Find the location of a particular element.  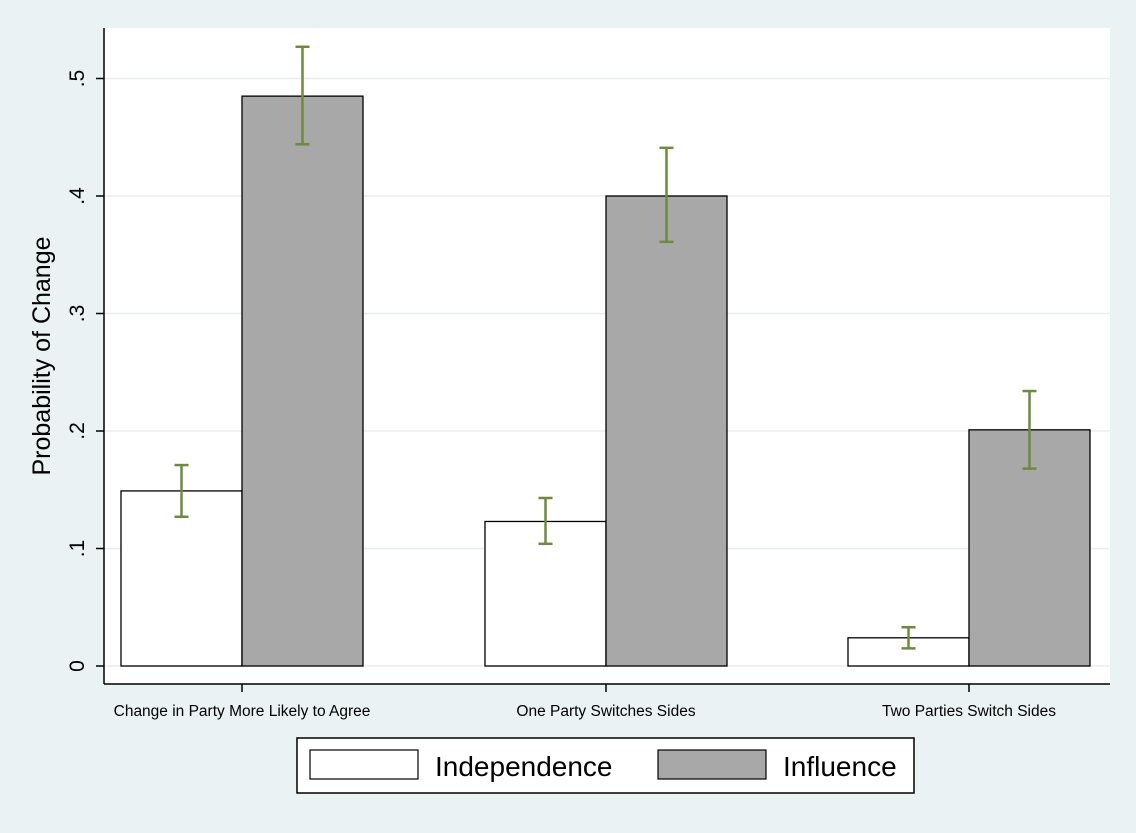

legend-label-independence: Independence is located at coordinates (524, 766).